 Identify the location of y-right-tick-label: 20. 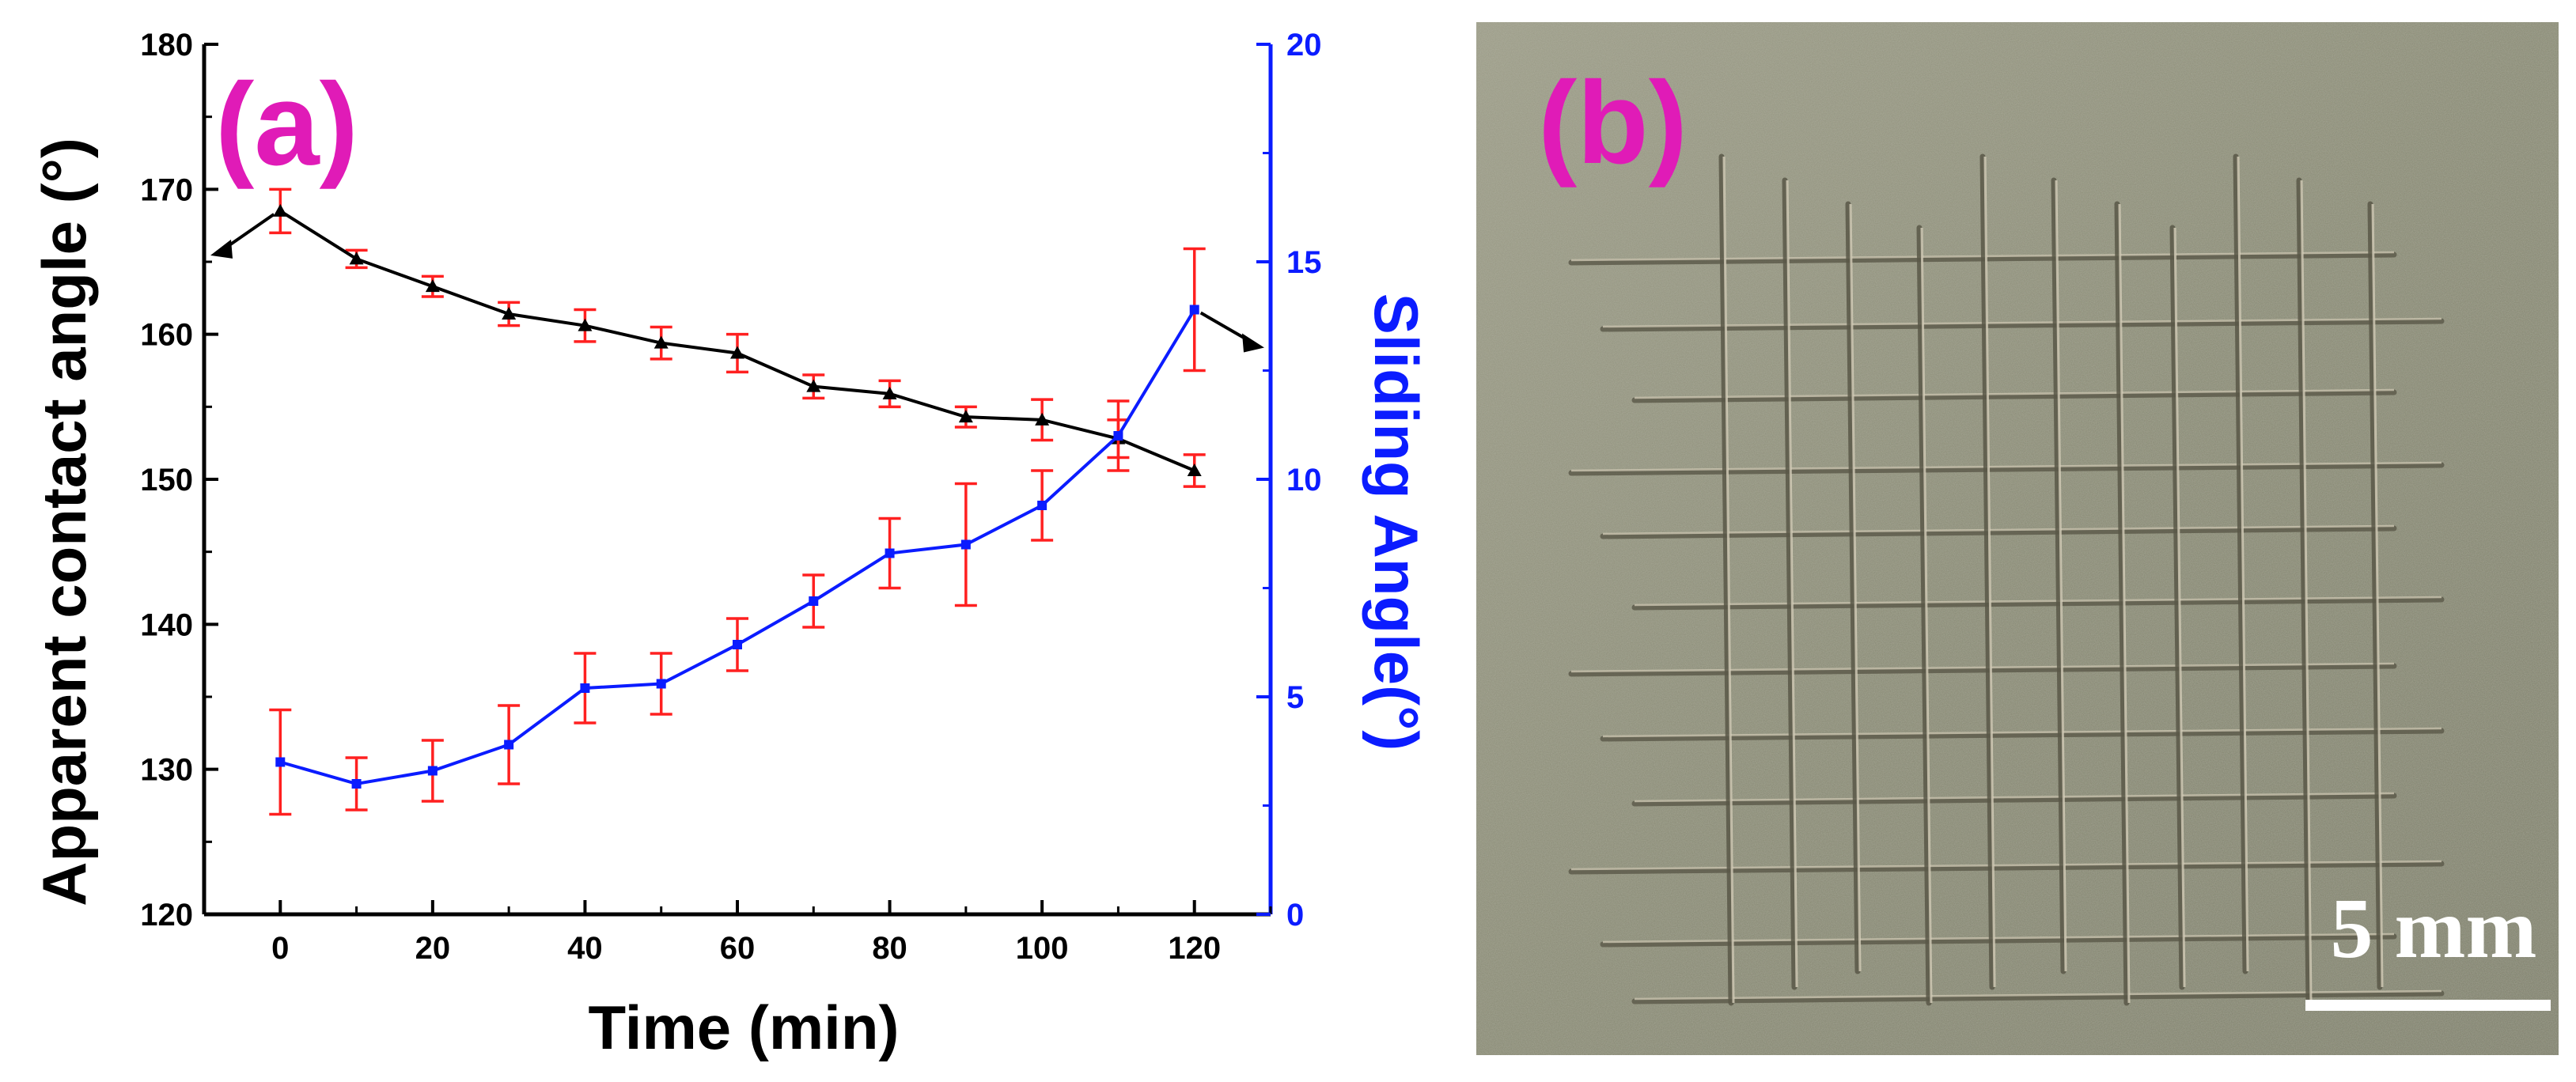
(1304, 45).